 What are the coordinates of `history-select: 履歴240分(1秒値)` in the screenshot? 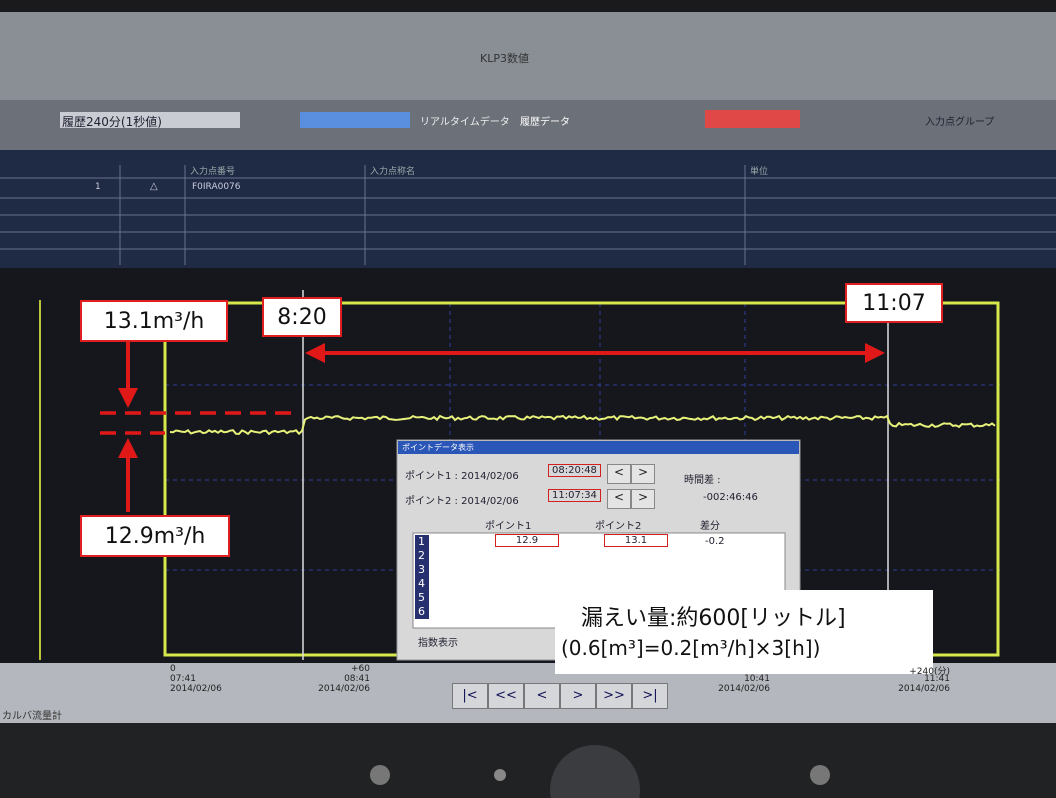 It's located at (112, 122).